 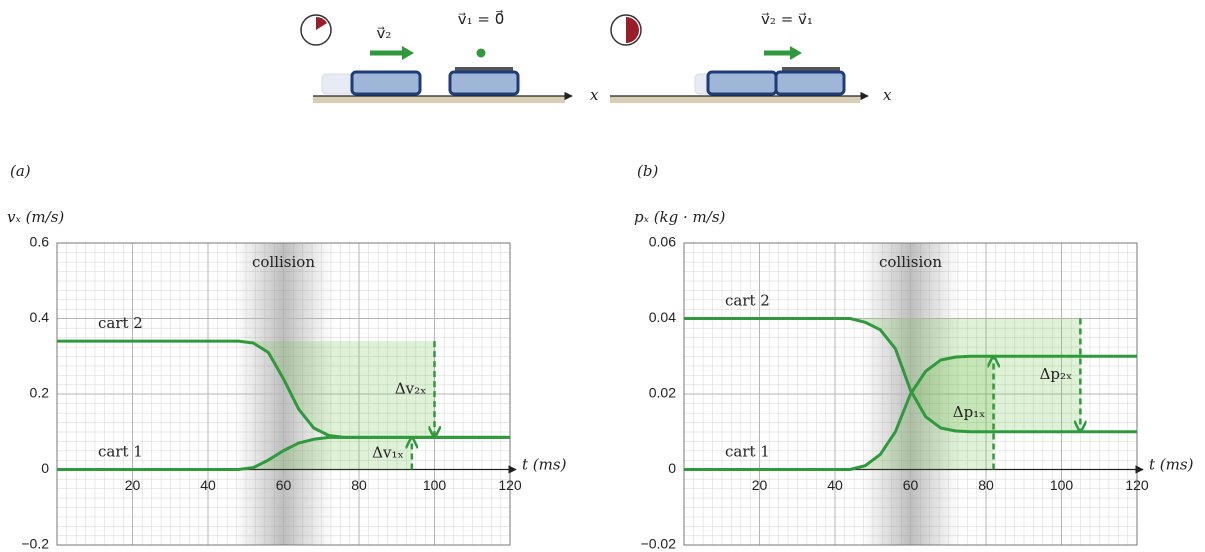 I want to click on delta-label: Δp₂ₓ, so click(x=1056, y=374).